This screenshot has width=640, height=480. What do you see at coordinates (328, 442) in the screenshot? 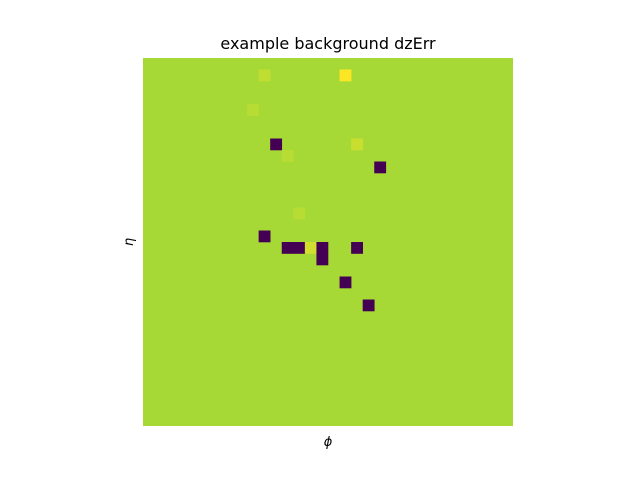
I see `x-axis-label: ϕ` at bounding box center [328, 442].